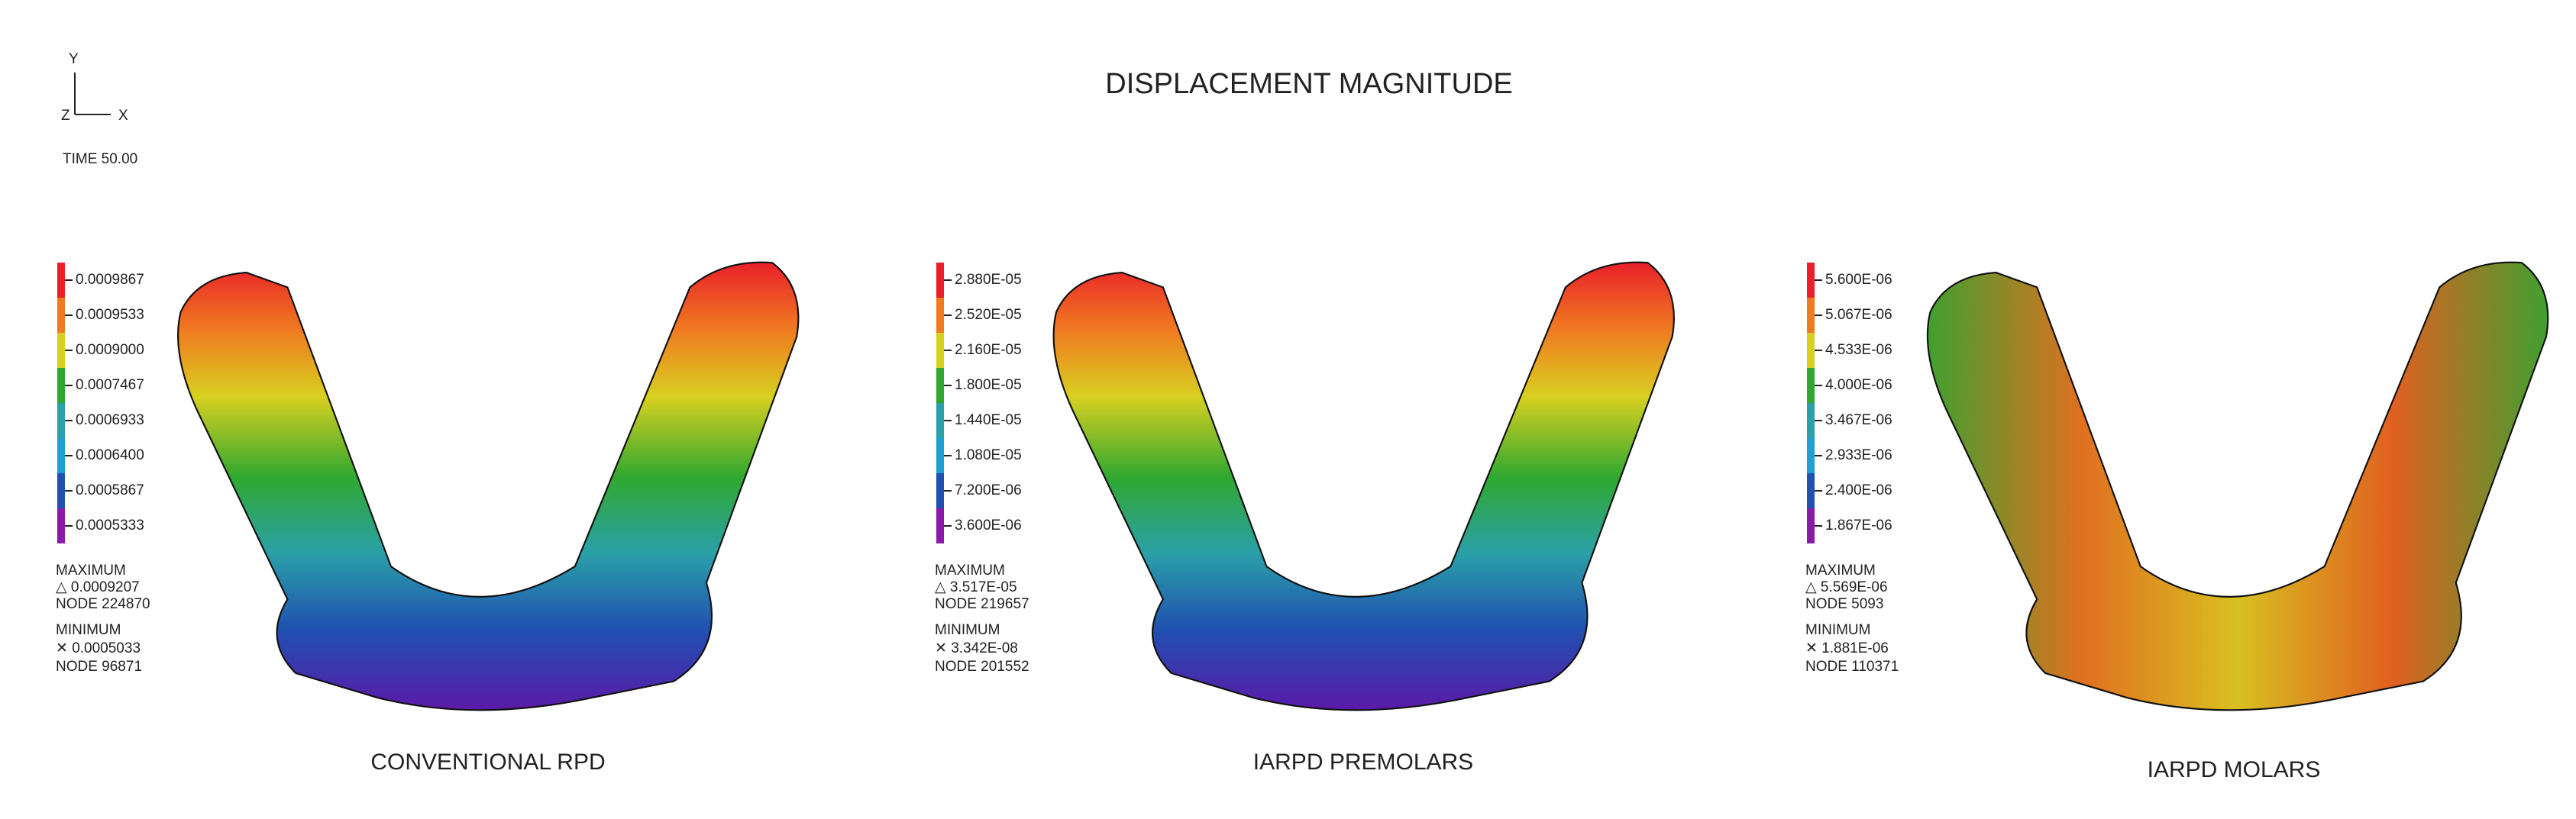  I want to click on legend-label: 0.0009867, so click(110, 280).